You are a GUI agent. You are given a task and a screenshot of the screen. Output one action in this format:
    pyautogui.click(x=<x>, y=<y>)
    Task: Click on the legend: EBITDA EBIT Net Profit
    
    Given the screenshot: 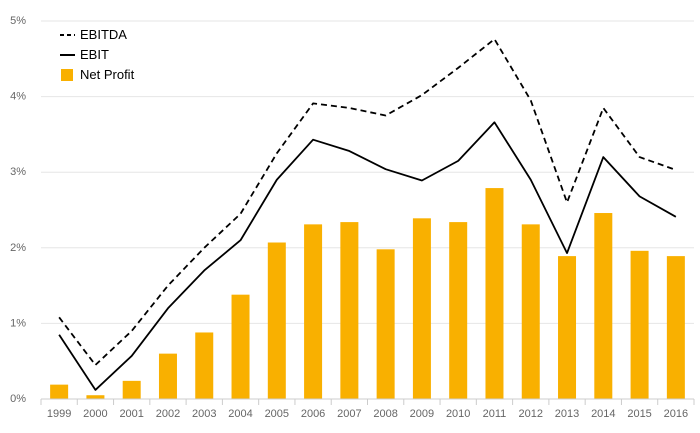 What is the action you would take?
    pyautogui.click(x=97, y=54)
    